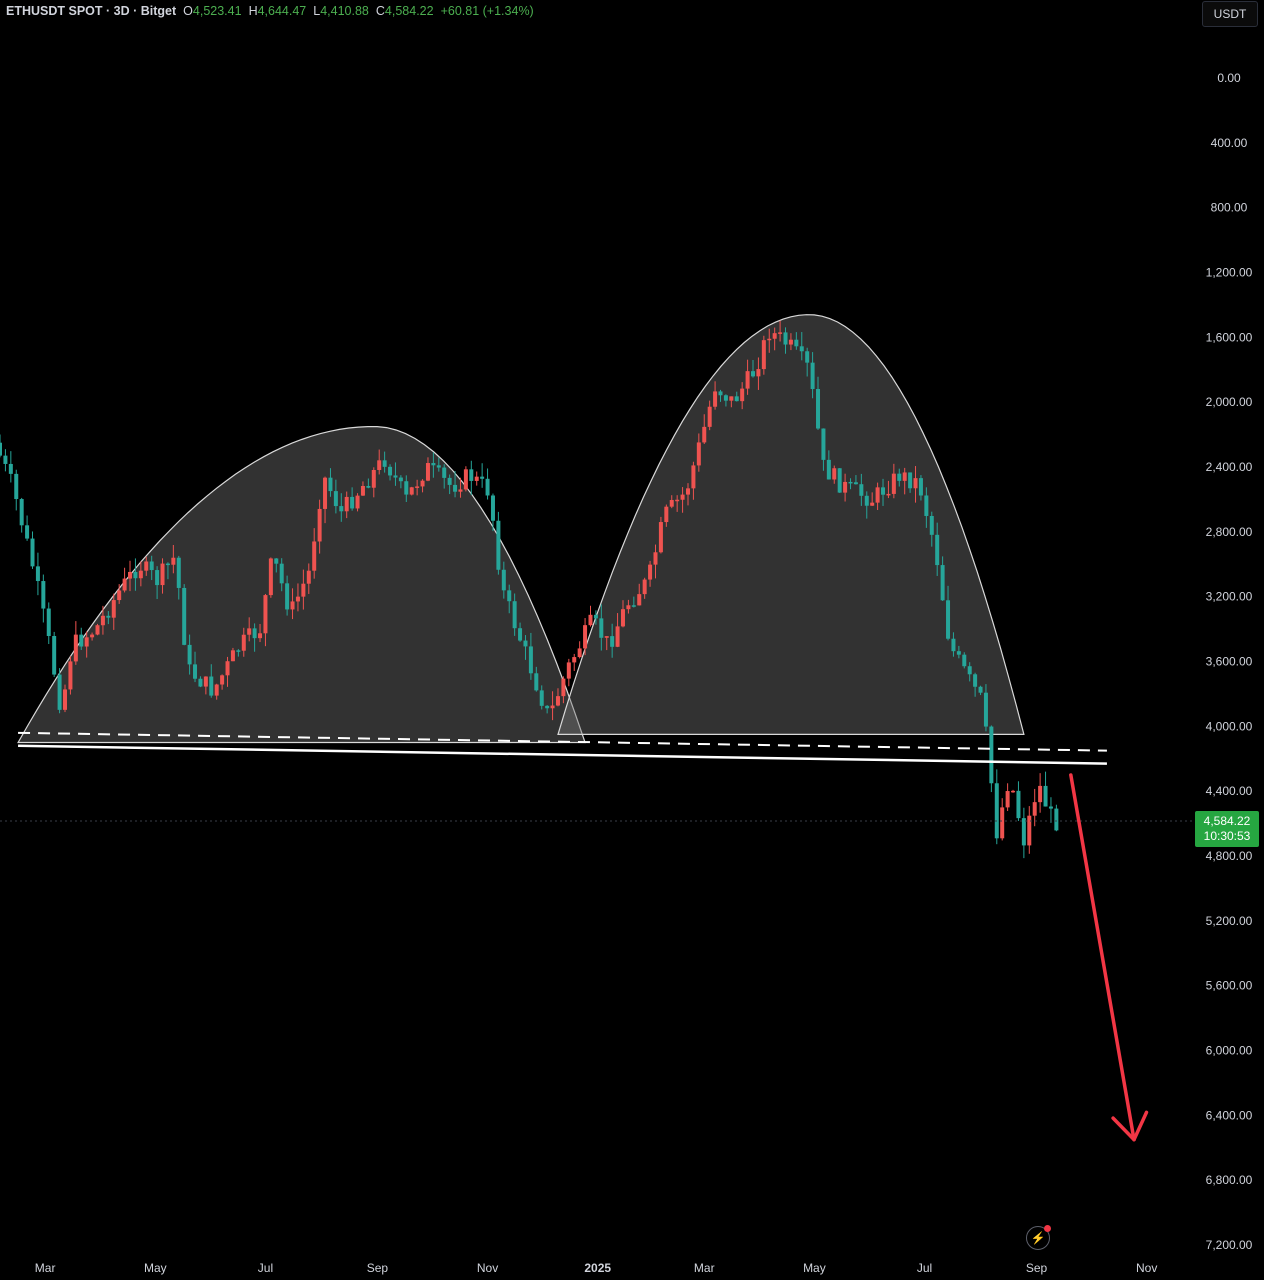 The width and height of the screenshot is (1264, 1280). What do you see at coordinates (1229, 78) in the screenshot?
I see `y-tick-label: 0.00` at bounding box center [1229, 78].